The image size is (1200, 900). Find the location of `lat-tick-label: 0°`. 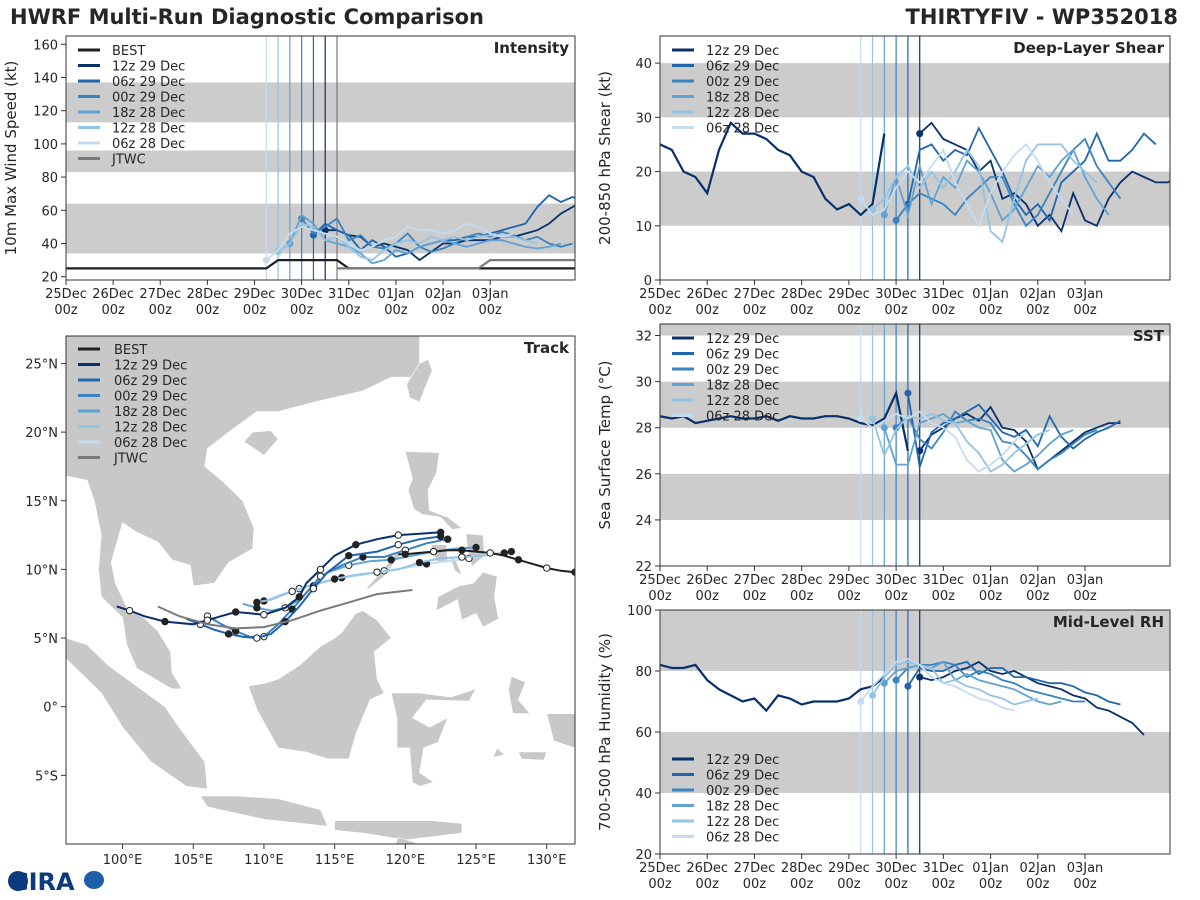

lat-tick-label: 0° is located at coordinates (50, 708).